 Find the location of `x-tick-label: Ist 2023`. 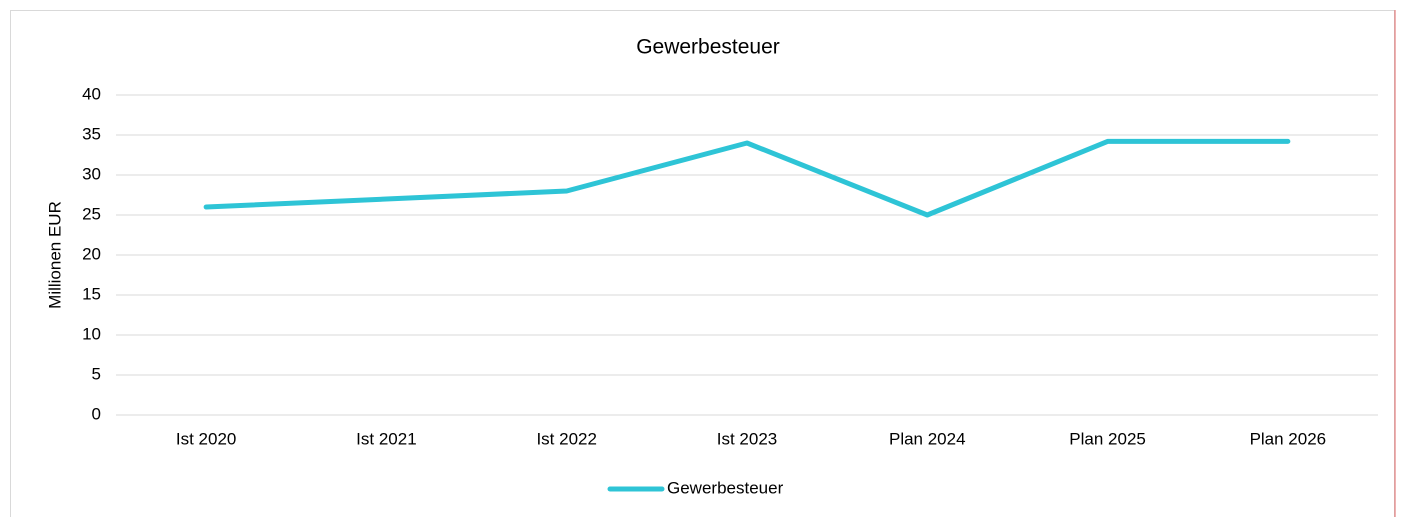

x-tick-label: Ist 2023 is located at coordinates (747, 438).